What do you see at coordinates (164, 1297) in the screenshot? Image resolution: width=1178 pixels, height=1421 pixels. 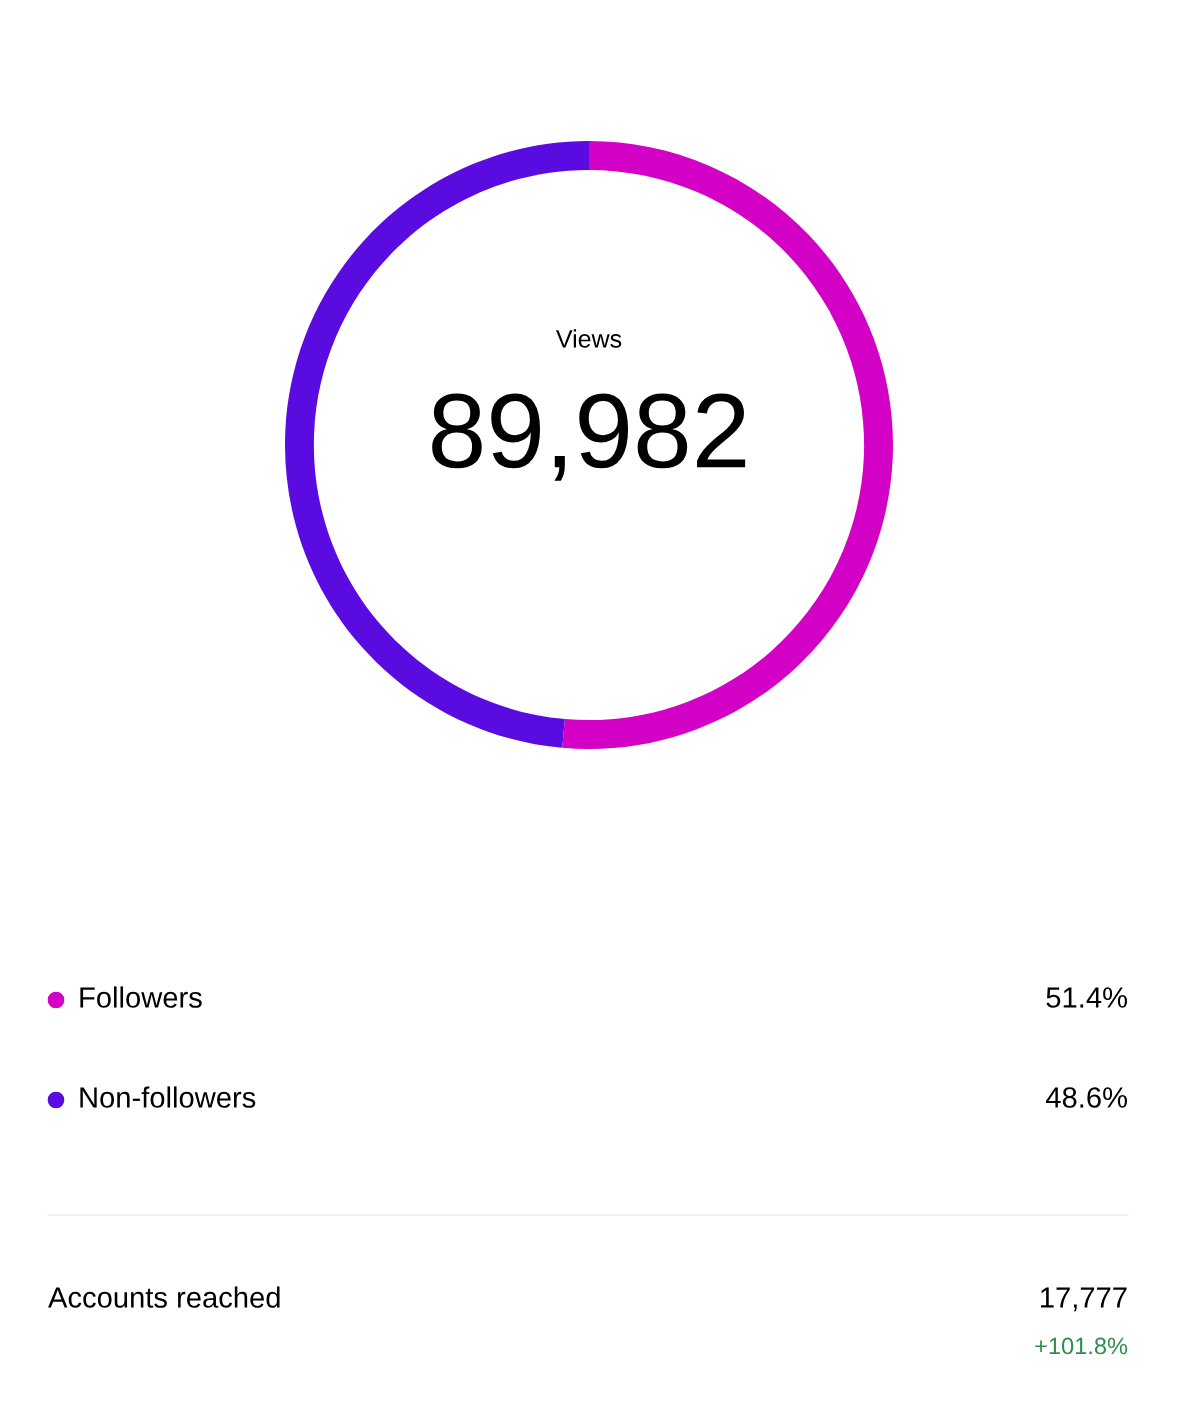 I see `text: Accounts reached` at bounding box center [164, 1297].